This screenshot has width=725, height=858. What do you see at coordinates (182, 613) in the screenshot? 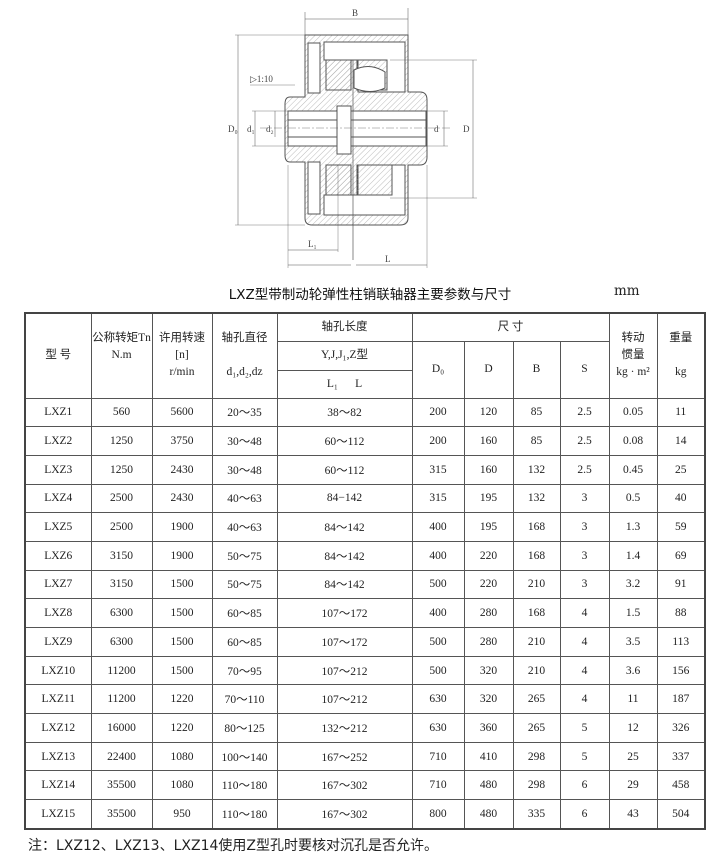
I see `table-cell: 1500` at bounding box center [182, 613].